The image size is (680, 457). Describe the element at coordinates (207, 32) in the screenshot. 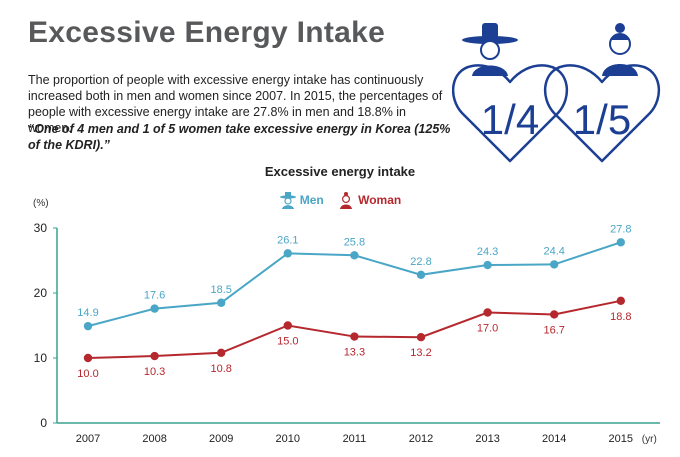

I see `page-title: Excessive Energy Intake` at that location.